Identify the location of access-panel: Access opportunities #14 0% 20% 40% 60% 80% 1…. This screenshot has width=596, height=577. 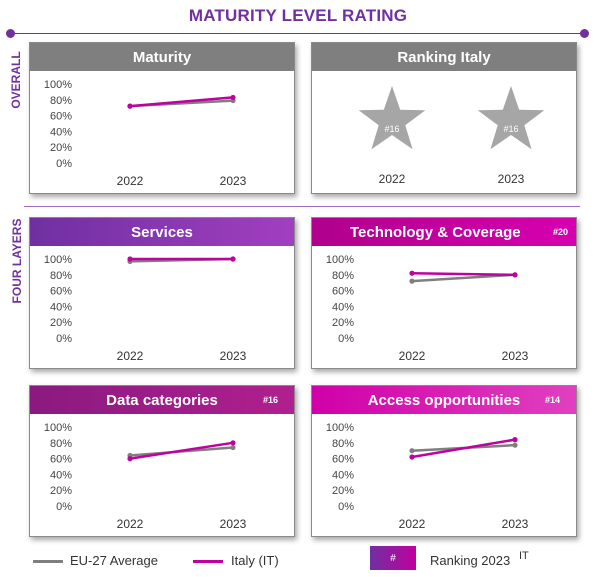
(444, 461).